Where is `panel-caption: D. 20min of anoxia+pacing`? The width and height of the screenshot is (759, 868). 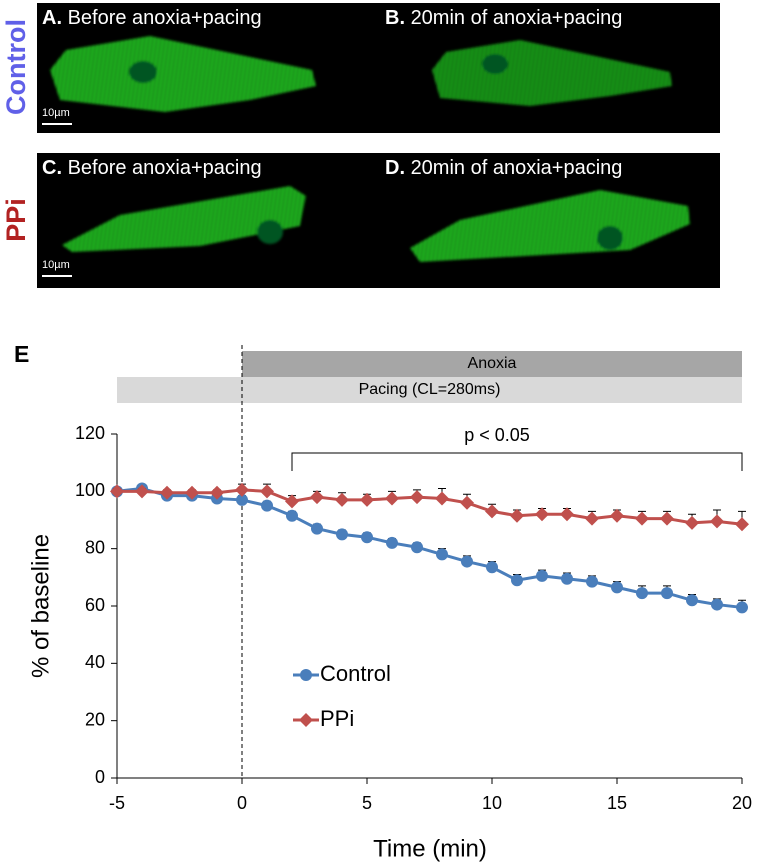 panel-caption: D. 20min of anoxia+pacing is located at coordinates (503, 168).